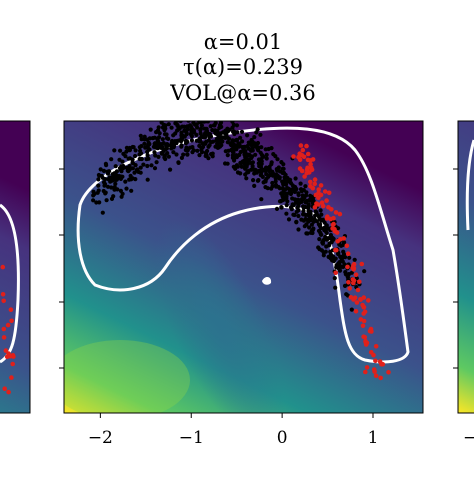  I want to click on chart-title-alpha: α=0.01, so click(243, 42).